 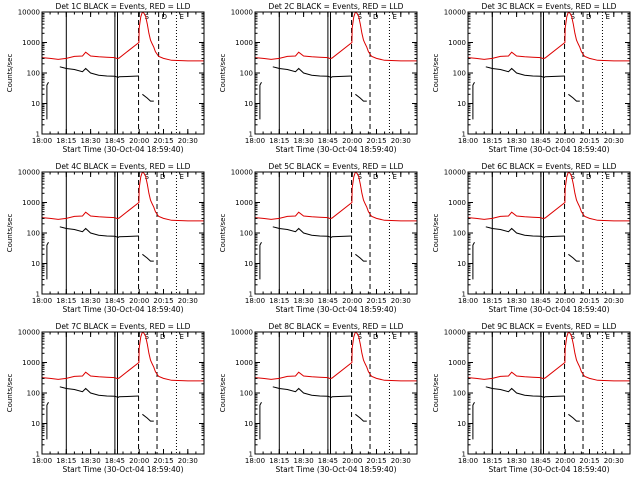 What do you see at coordinates (549, 326) in the screenshot?
I see `panel-title: Det 9C BLACK = Events, RED = LLD` at bounding box center [549, 326].